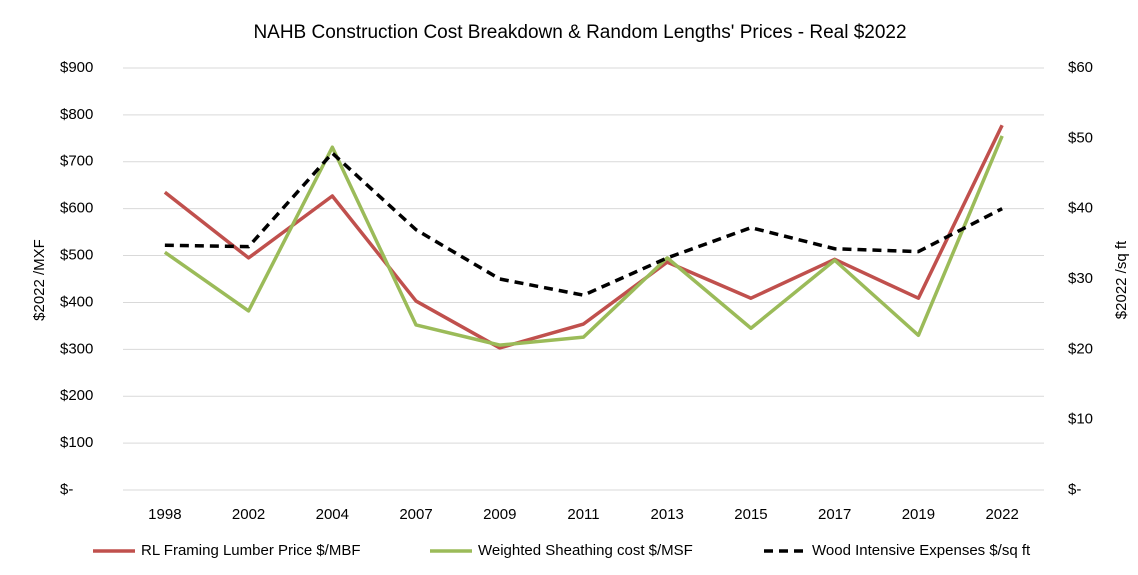  Describe the element at coordinates (76, 114) in the screenshot. I see `y-tick-label: $800` at that location.